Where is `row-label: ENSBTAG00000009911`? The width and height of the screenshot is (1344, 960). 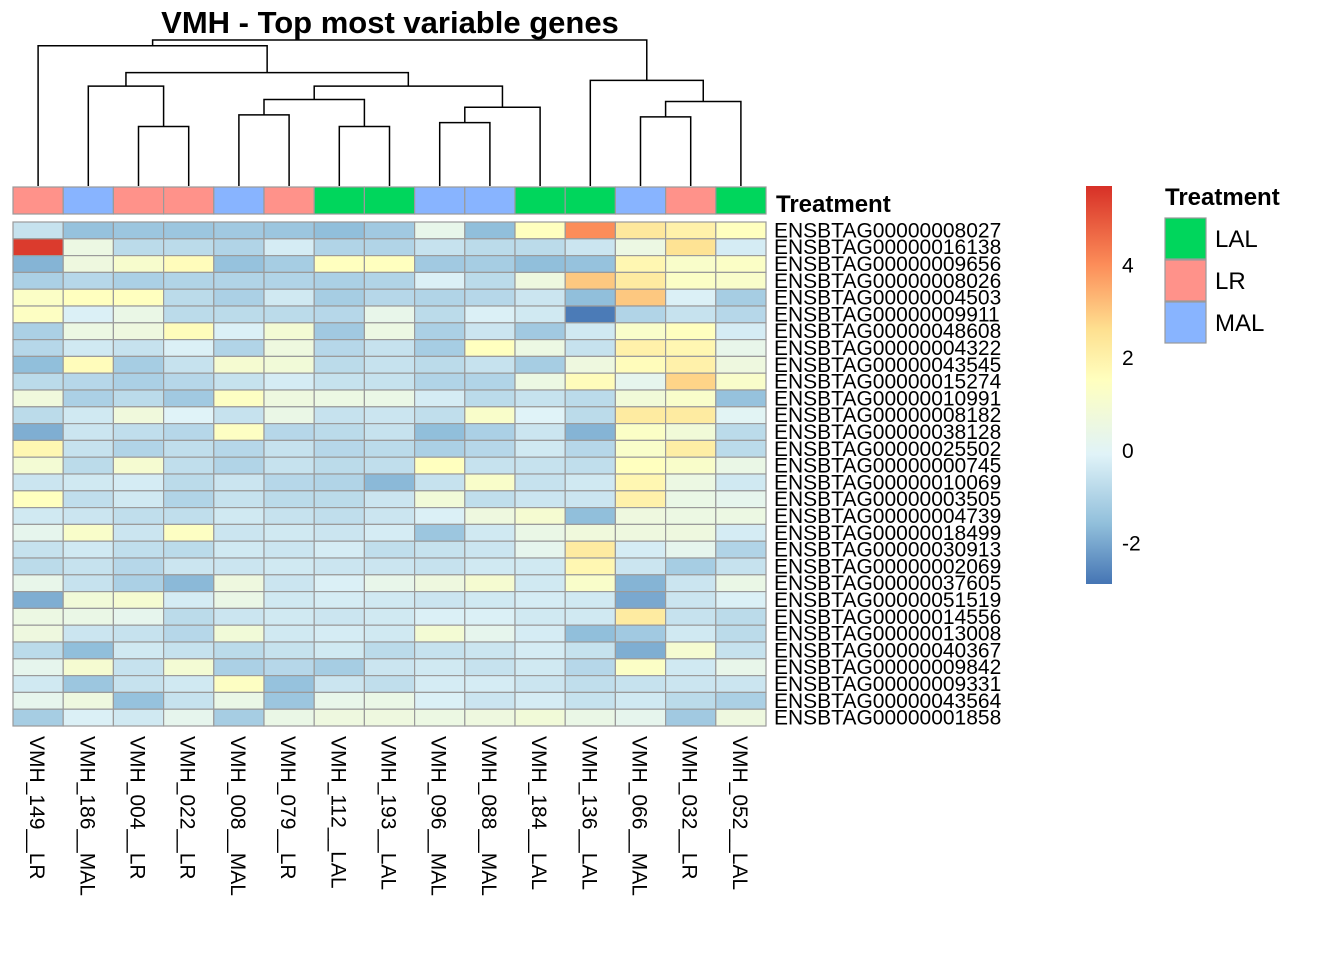
row-label: ENSBTAG00000009911 is located at coordinates (887, 314).